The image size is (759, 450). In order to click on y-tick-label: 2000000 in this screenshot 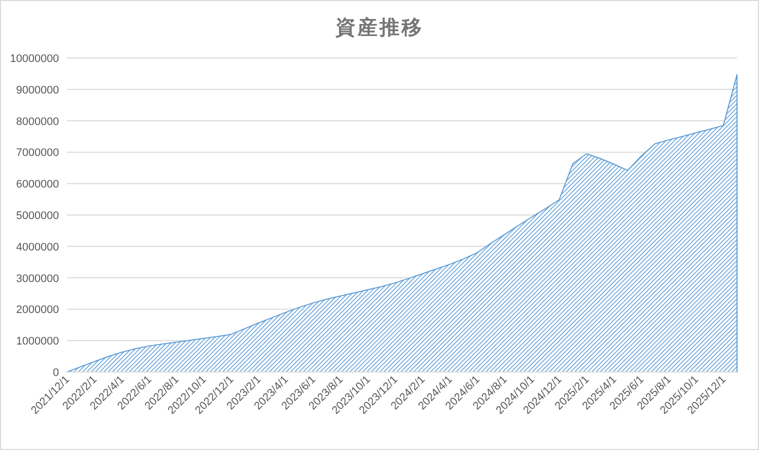, I will do `click(37, 310)`.